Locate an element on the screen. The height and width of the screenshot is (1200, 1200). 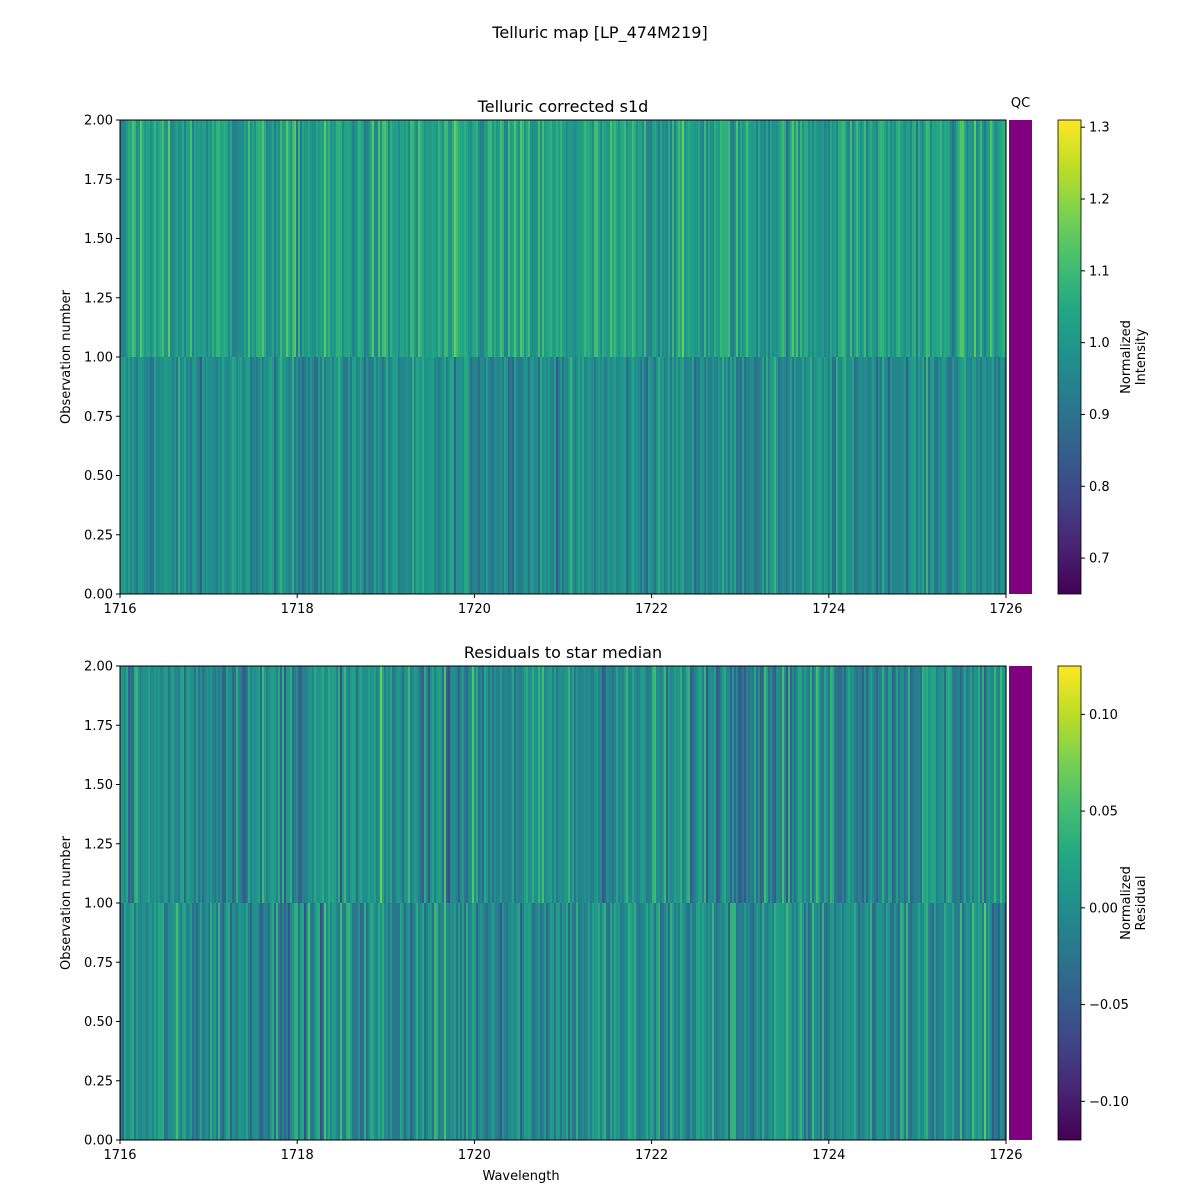
y-tick-label: 0.75 is located at coordinates (98, 417).